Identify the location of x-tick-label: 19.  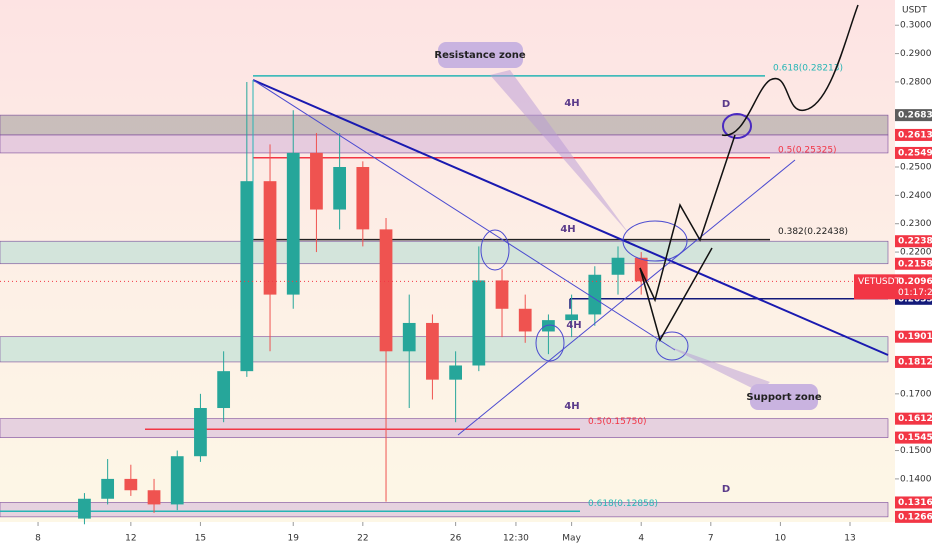
(294, 539).